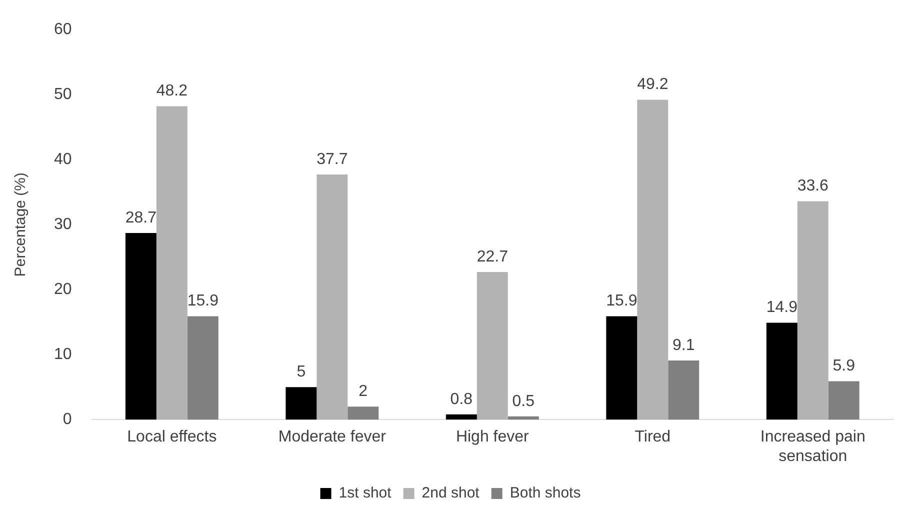 This screenshot has height=516, width=908. I want to click on data-label: 33.6, so click(813, 186).